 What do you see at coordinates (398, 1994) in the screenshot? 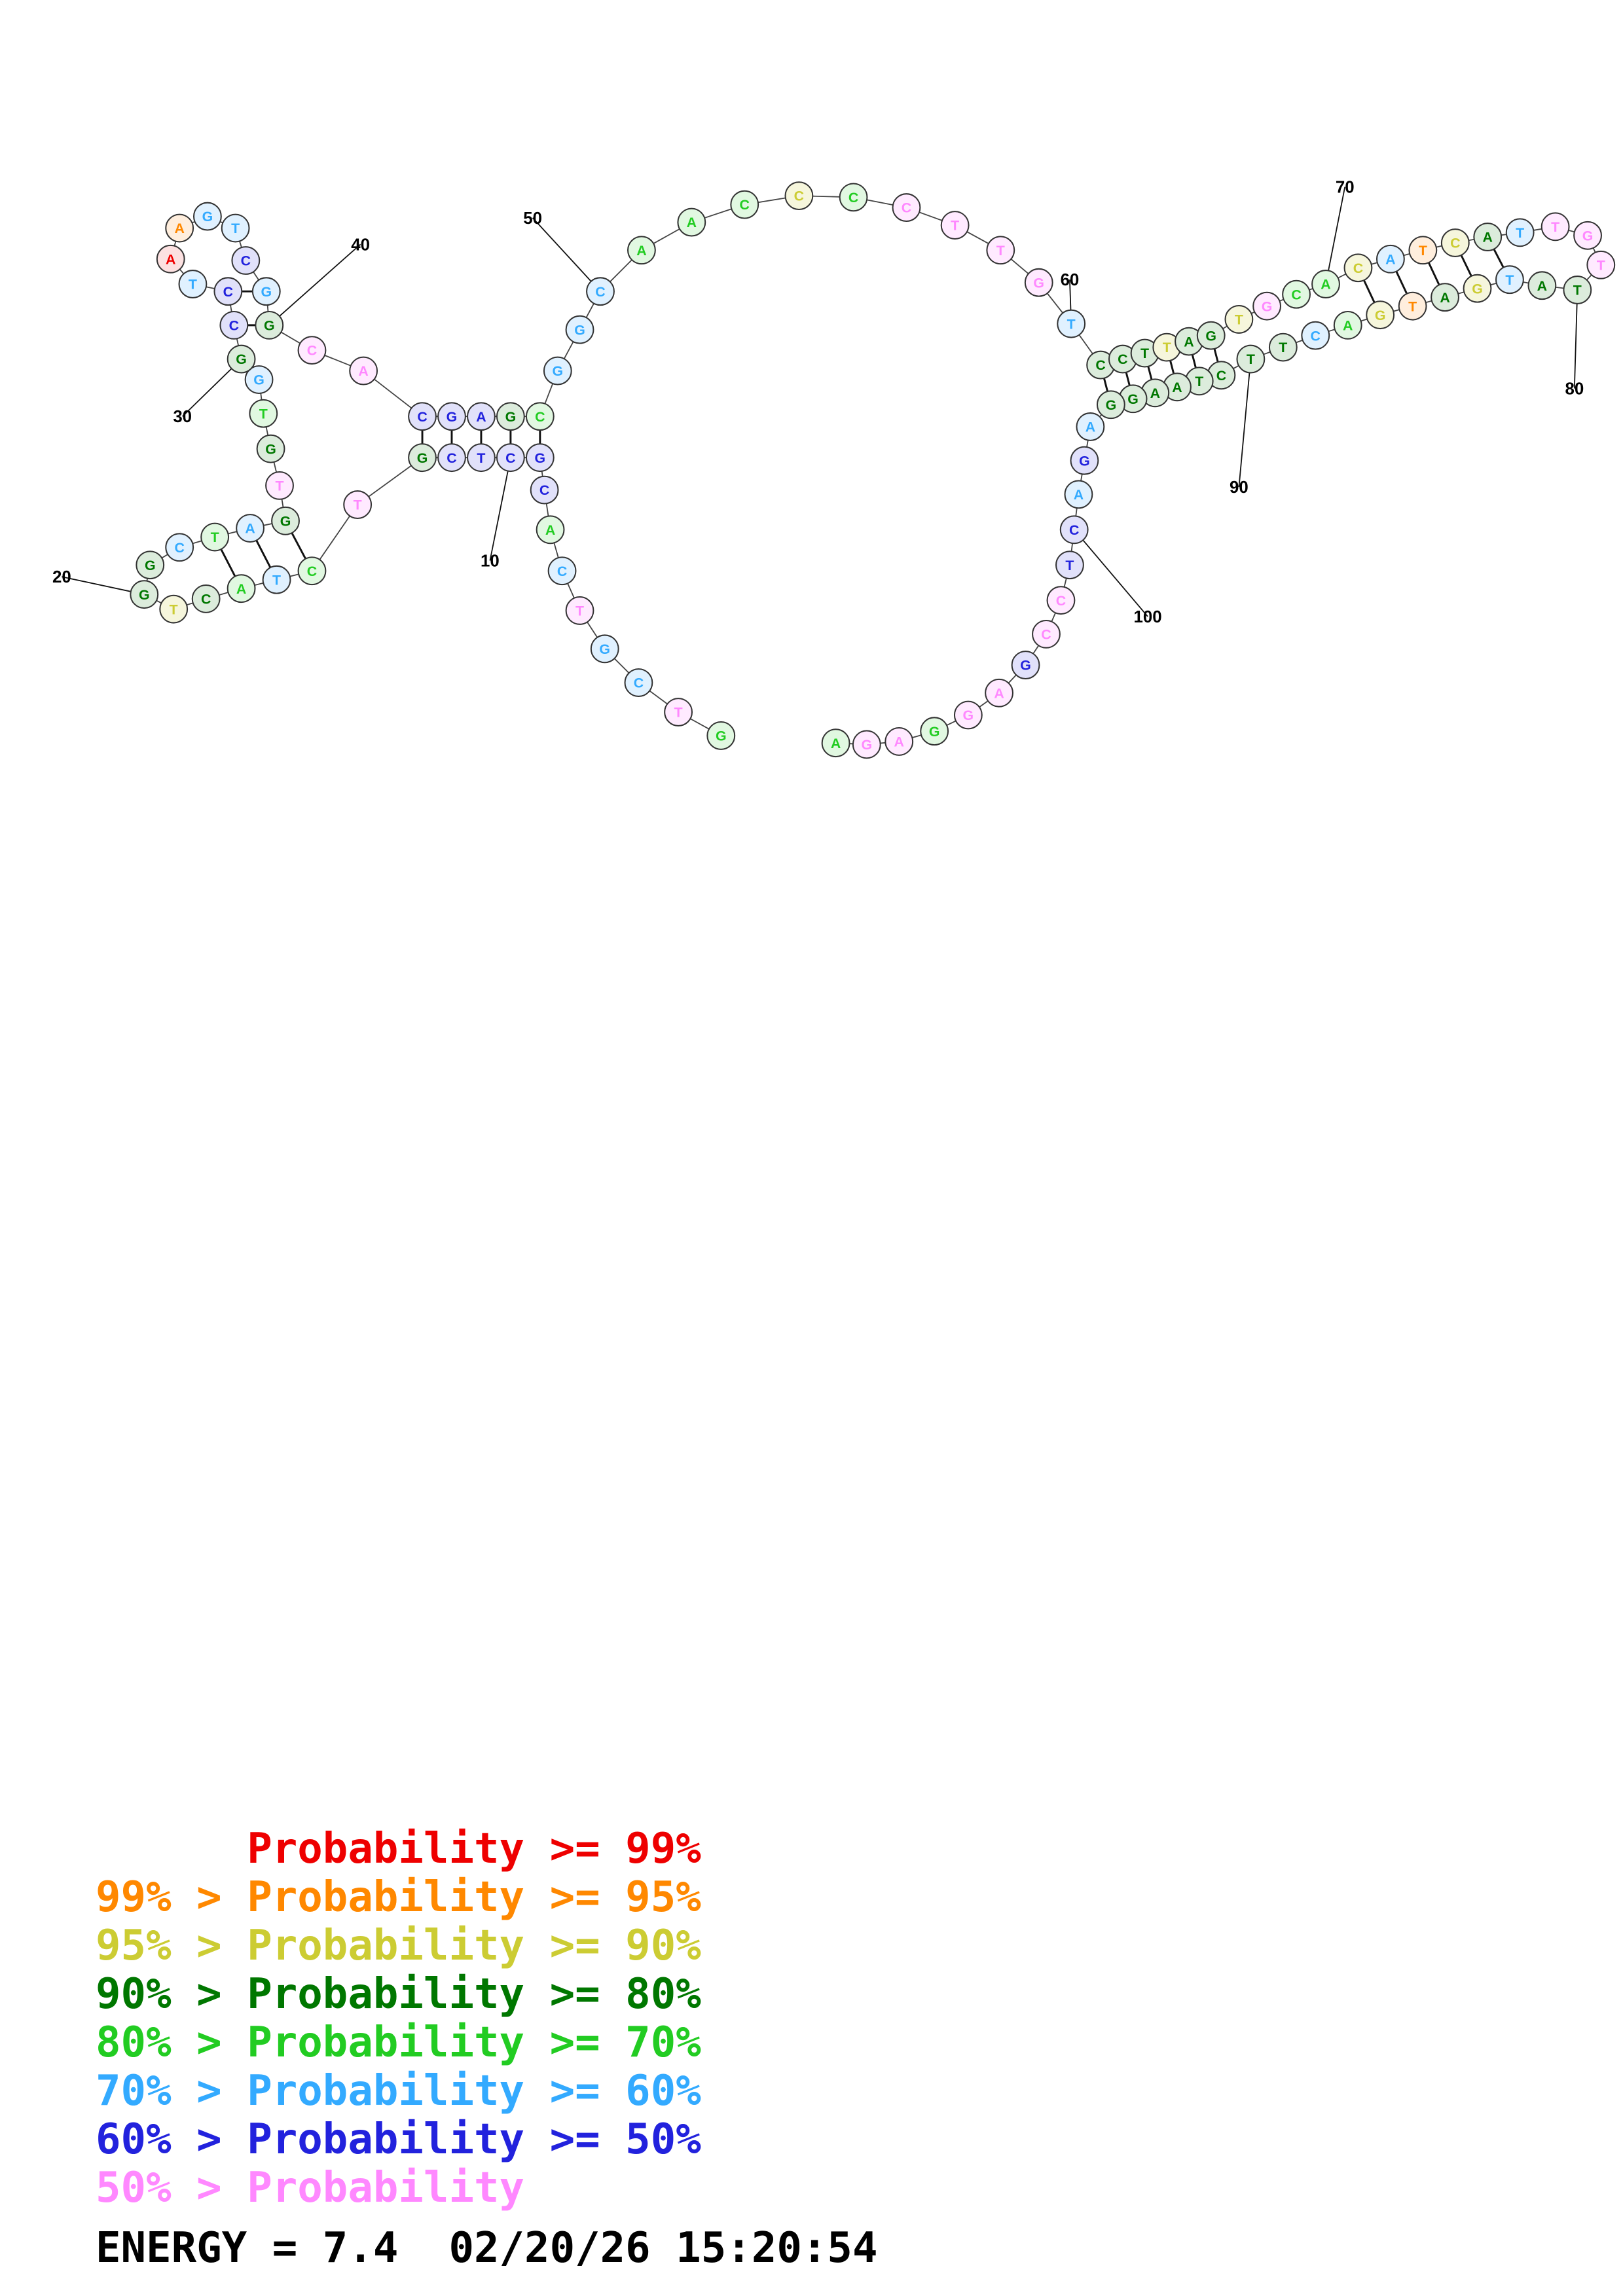
I see `legend-row: 90% > Probability >= 80%` at bounding box center [398, 1994].